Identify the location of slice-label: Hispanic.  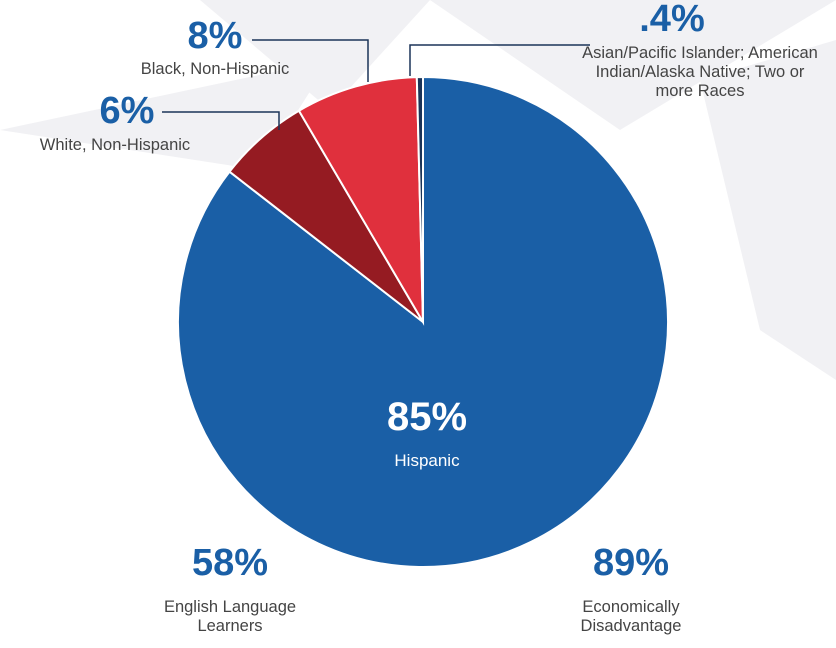
(427, 460).